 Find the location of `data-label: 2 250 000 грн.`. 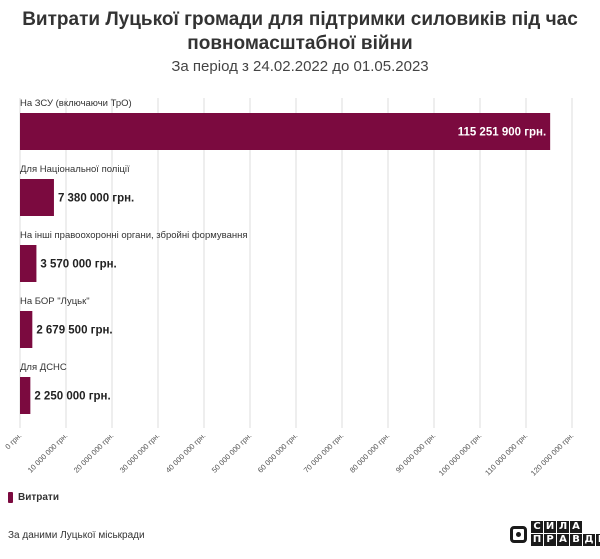

data-label: 2 250 000 грн. is located at coordinates (72, 397).